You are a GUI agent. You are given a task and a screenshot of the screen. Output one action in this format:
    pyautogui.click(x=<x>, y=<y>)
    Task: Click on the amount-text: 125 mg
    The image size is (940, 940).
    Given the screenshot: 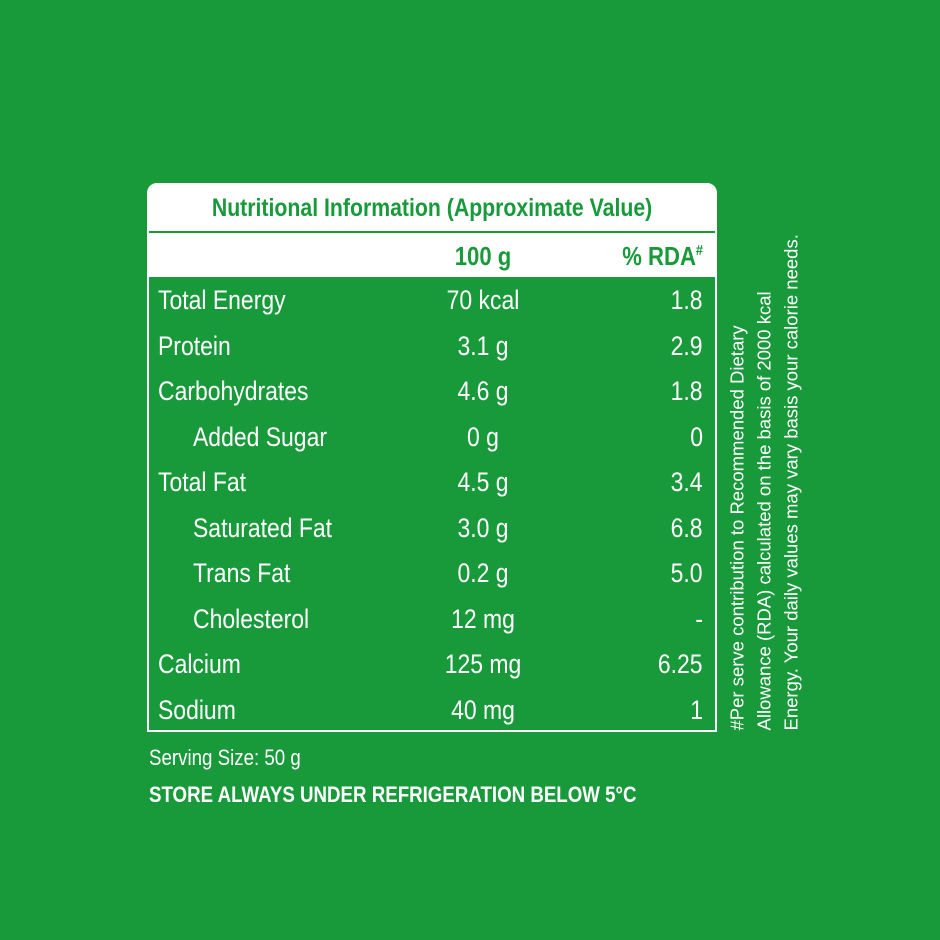 What is the action you would take?
    pyautogui.click(x=483, y=664)
    